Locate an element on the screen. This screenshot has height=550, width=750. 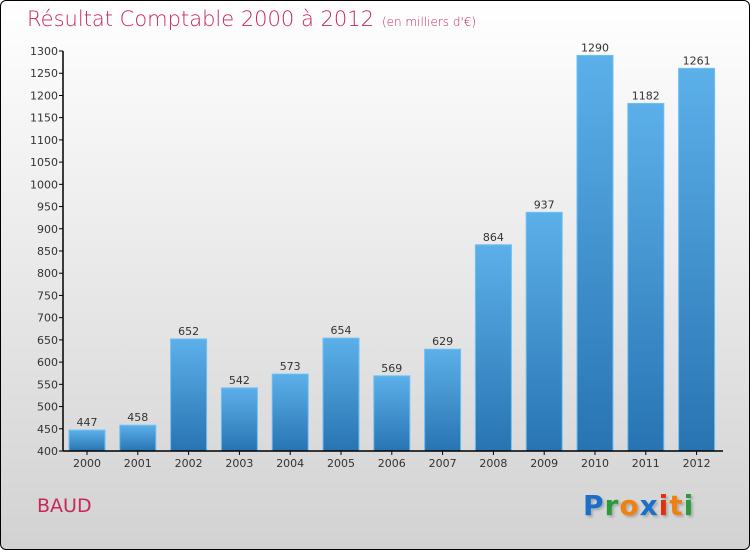
title-text: Résultat Comptable 2000 à 2012 is located at coordinates (200, 19).